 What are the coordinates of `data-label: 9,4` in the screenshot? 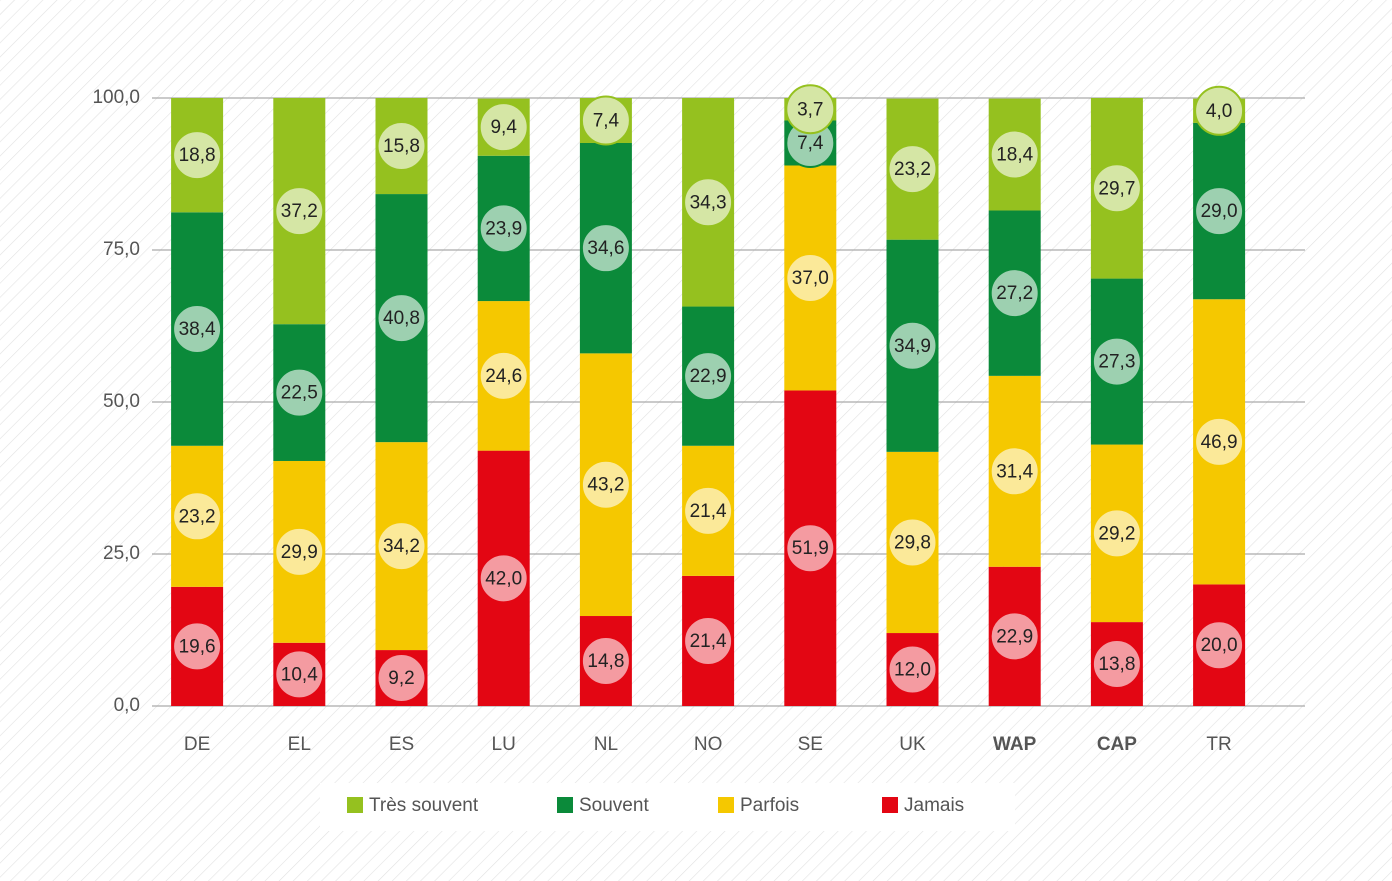 It's located at (503, 127).